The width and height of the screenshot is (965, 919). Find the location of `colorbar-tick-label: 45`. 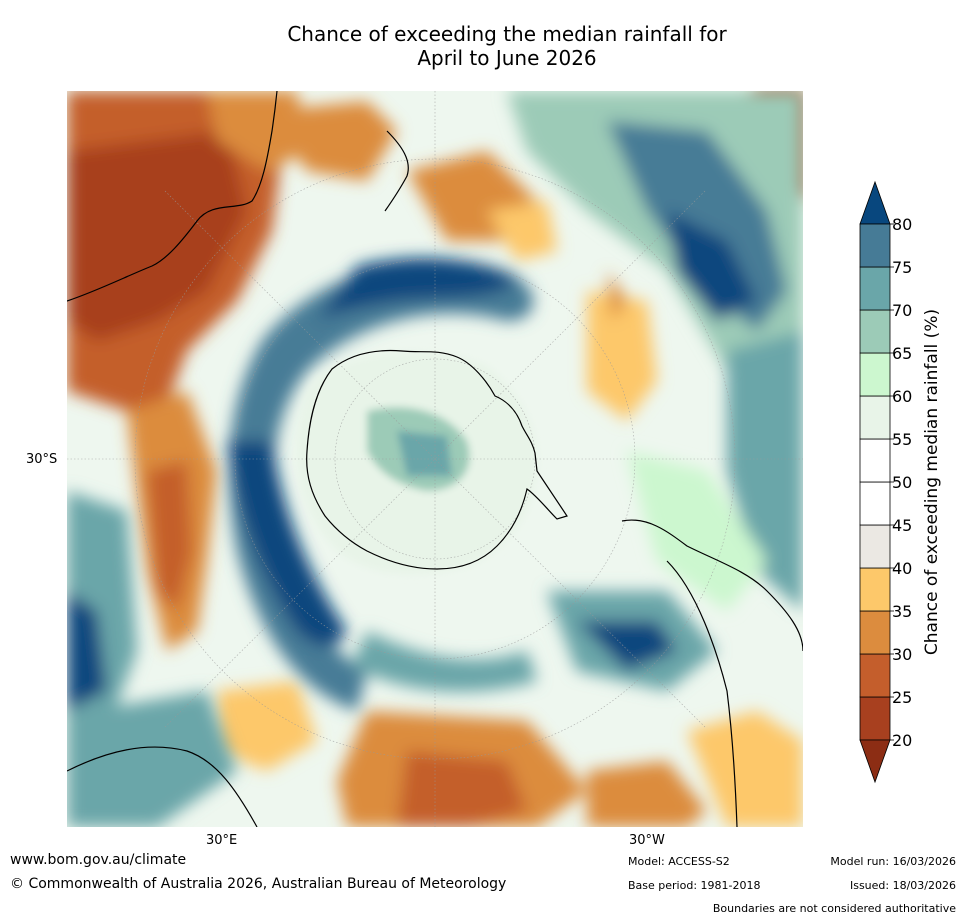

colorbar-tick-label: 45 is located at coordinates (902, 525).